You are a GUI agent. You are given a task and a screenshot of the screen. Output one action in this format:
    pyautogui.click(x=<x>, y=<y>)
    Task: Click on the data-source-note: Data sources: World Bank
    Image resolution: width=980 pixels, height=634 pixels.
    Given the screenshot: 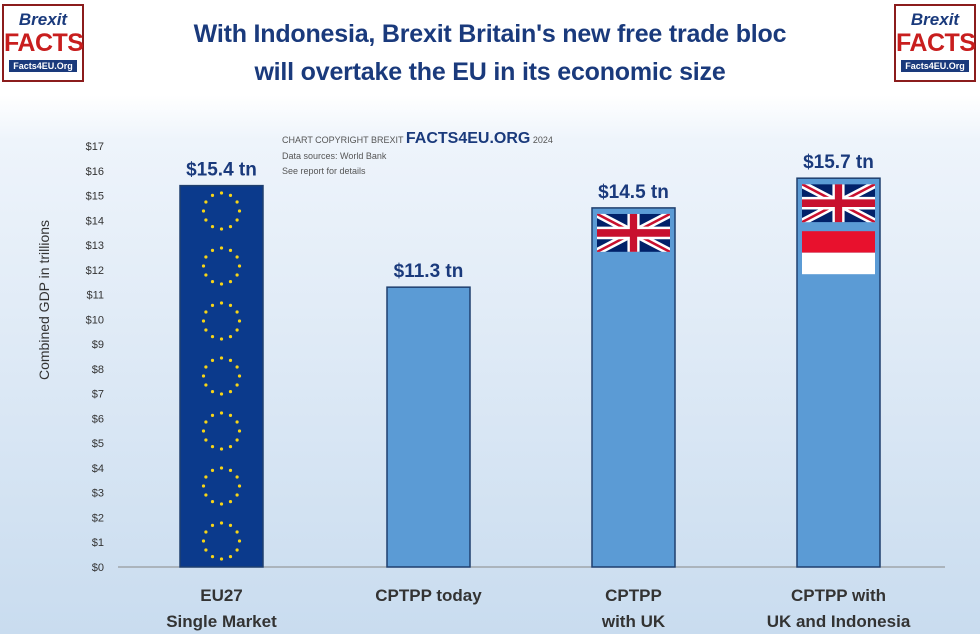 What is the action you would take?
    pyautogui.click(x=334, y=156)
    